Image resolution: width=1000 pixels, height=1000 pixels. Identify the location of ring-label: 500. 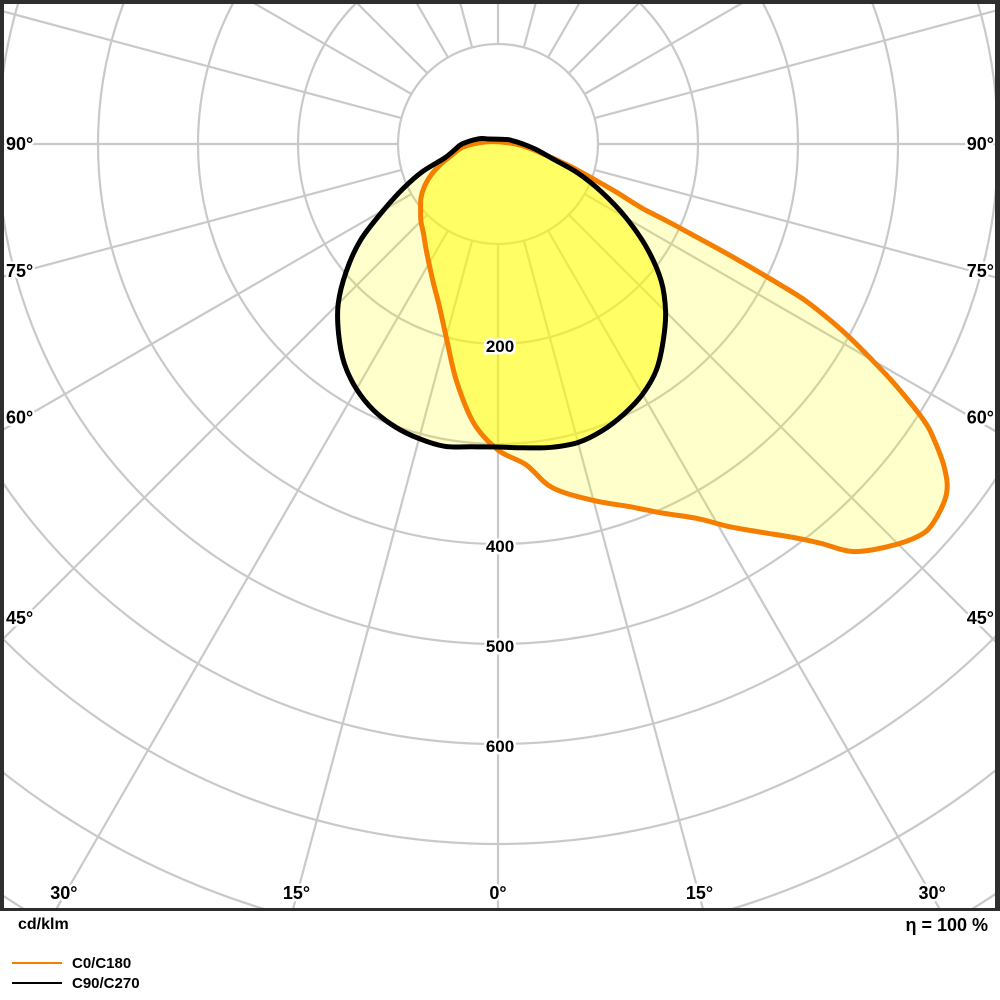
(500, 646).